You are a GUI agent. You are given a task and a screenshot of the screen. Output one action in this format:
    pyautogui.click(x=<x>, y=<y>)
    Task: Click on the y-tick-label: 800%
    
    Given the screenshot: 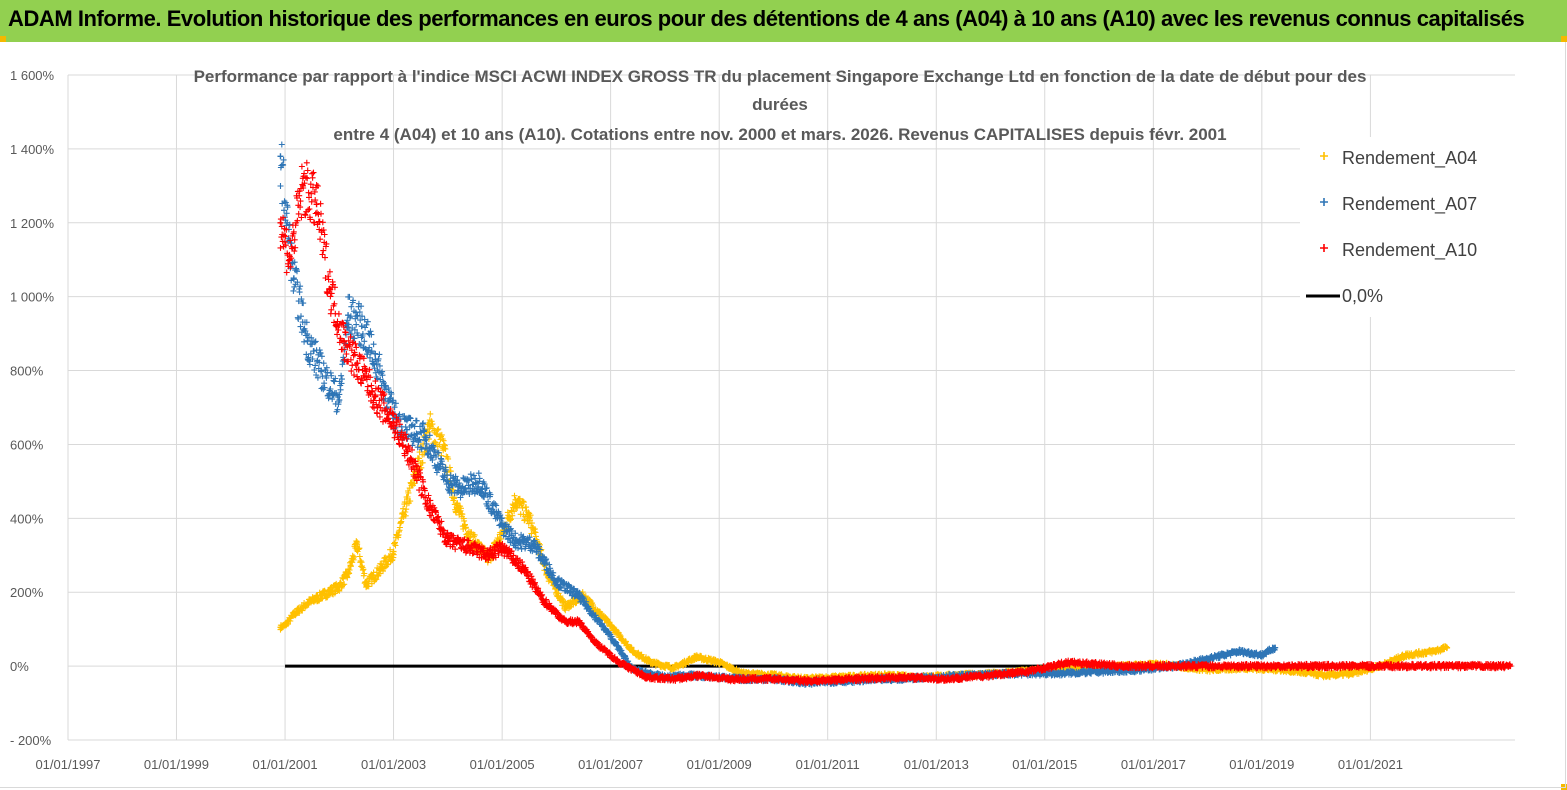 What is the action you would take?
    pyautogui.click(x=27, y=371)
    